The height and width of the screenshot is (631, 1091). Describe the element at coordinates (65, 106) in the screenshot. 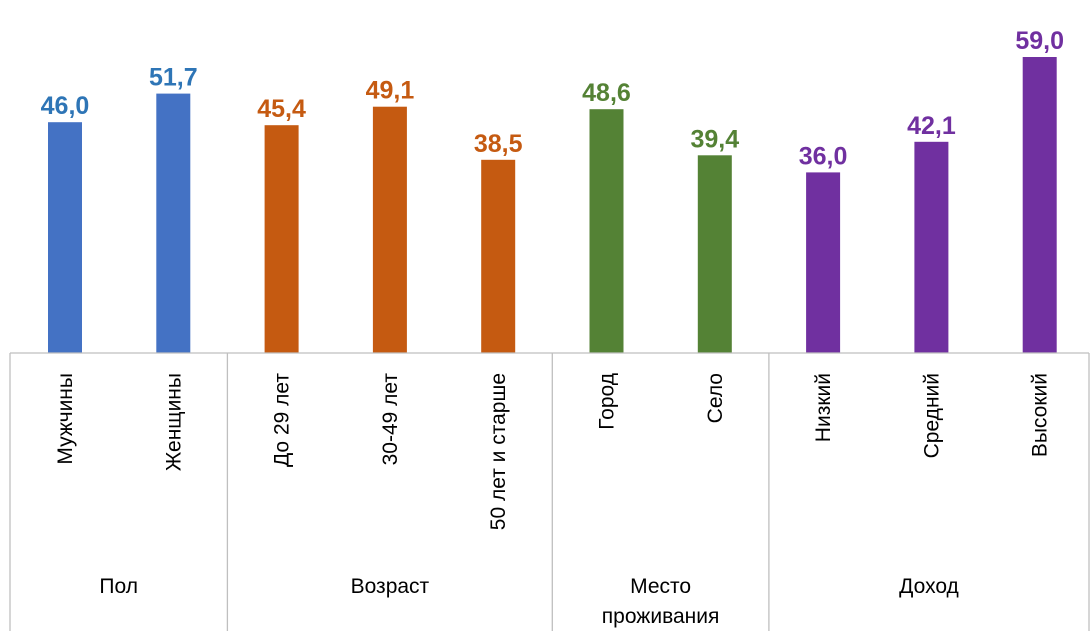

I see `value-label: 46,0` at that location.